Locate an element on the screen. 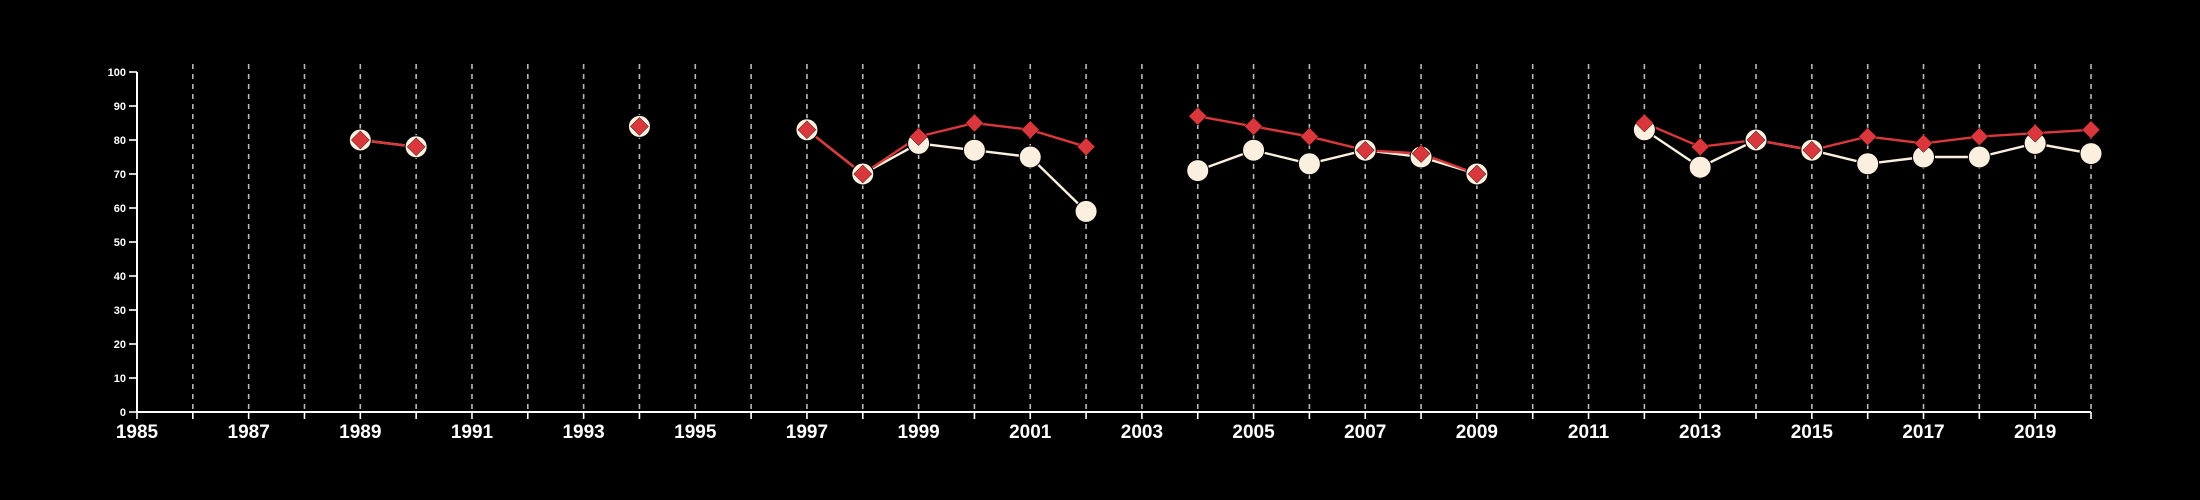 The height and width of the screenshot is (500, 2200). y-tick-label: 70 is located at coordinates (120, 175).